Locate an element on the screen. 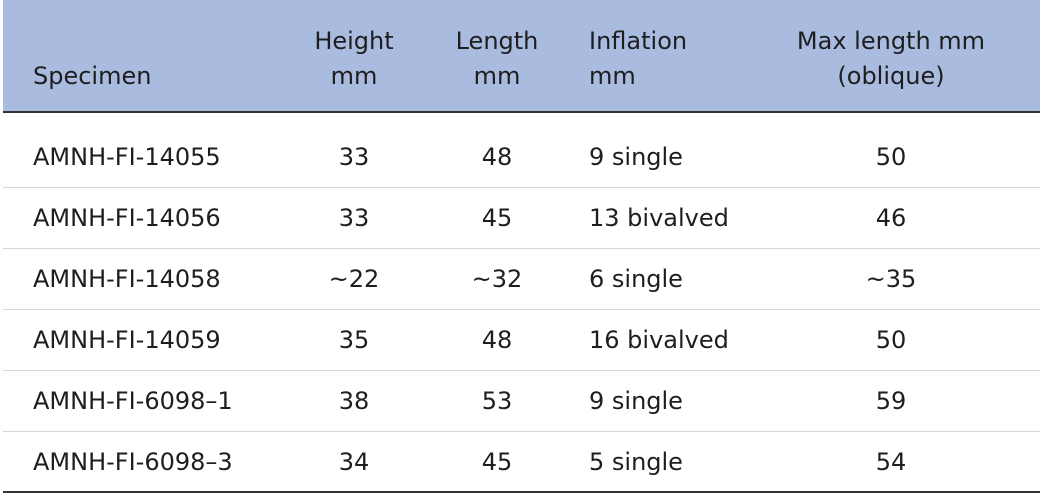  header-cell: Height is located at coordinates (354, 40).